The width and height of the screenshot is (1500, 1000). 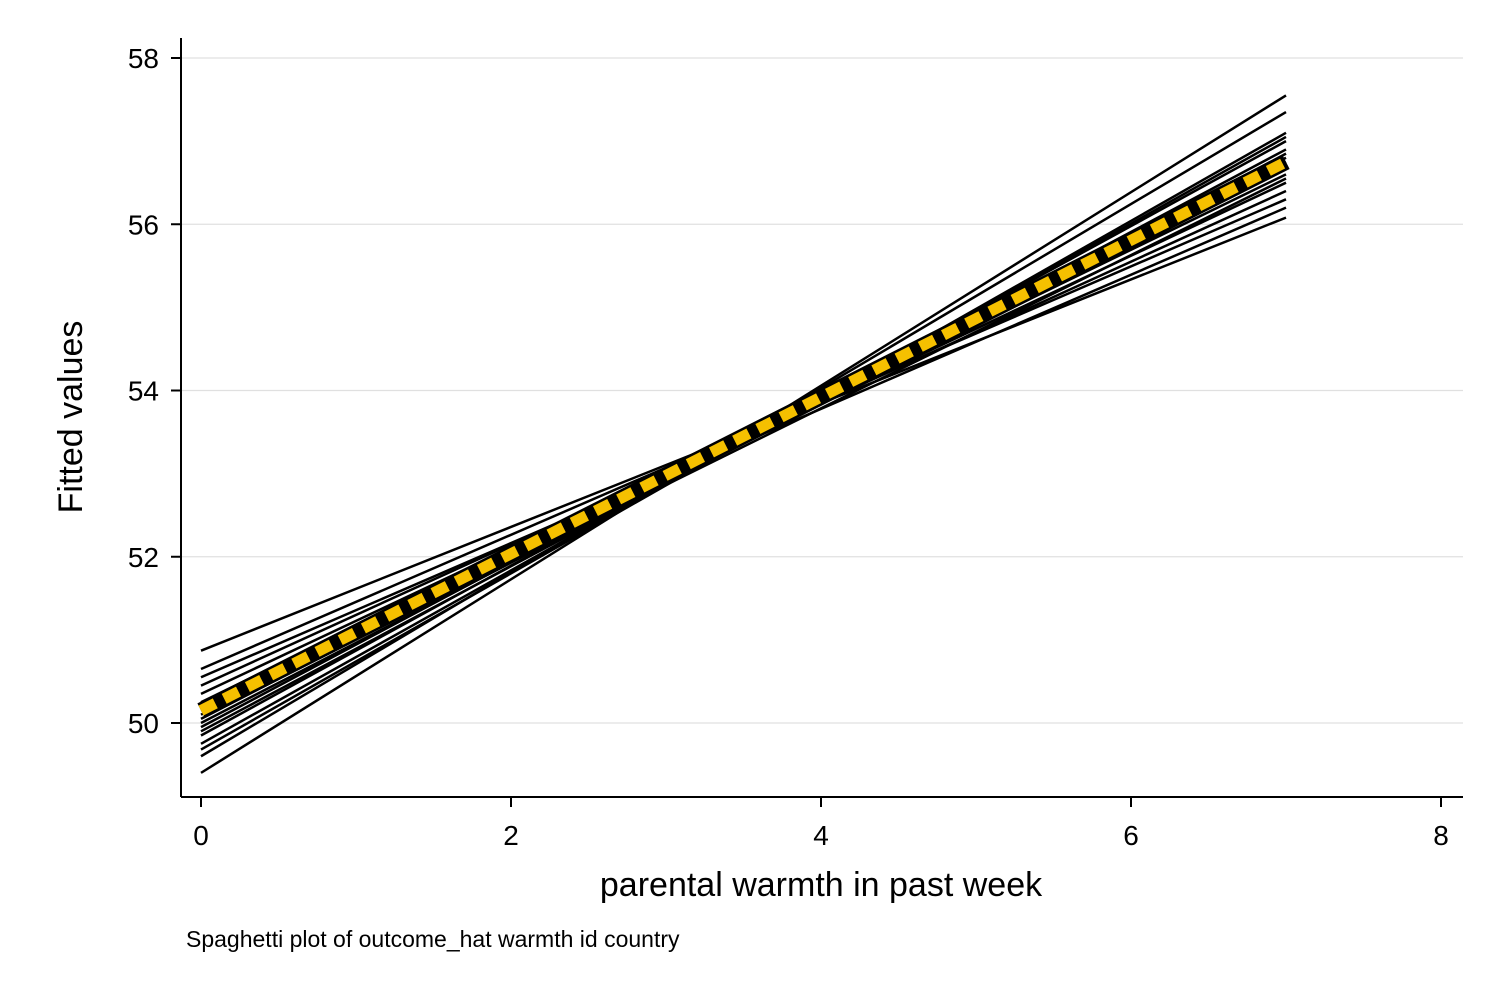 I want to click on y-ticks: 50 52 54 56 58, so click(x=154, y=391).